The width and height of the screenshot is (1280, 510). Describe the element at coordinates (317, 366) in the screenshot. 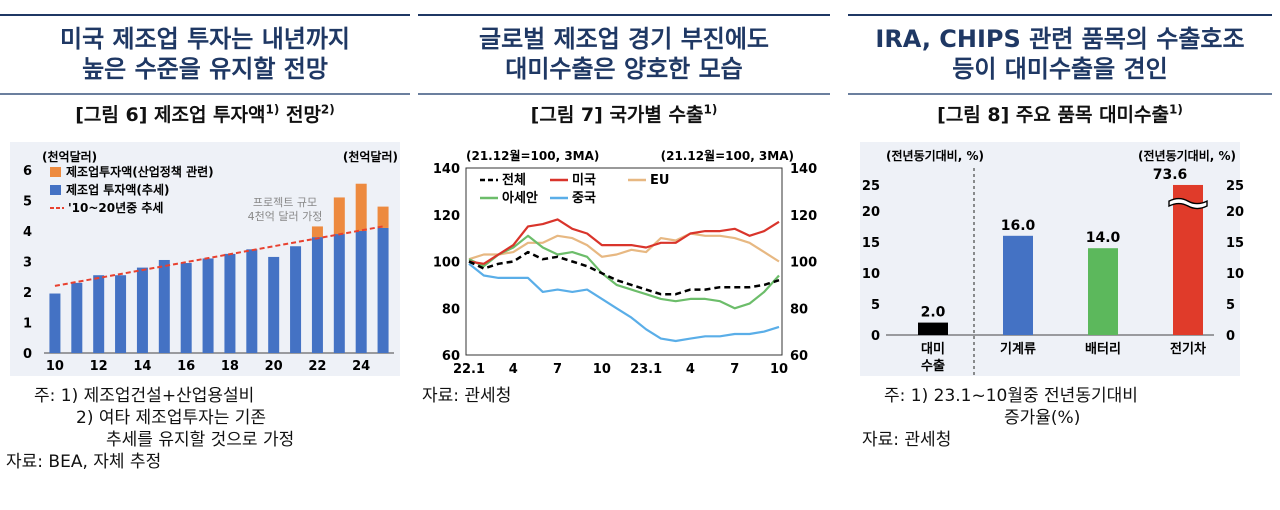

I see `x-tick-label: 22` at that location.